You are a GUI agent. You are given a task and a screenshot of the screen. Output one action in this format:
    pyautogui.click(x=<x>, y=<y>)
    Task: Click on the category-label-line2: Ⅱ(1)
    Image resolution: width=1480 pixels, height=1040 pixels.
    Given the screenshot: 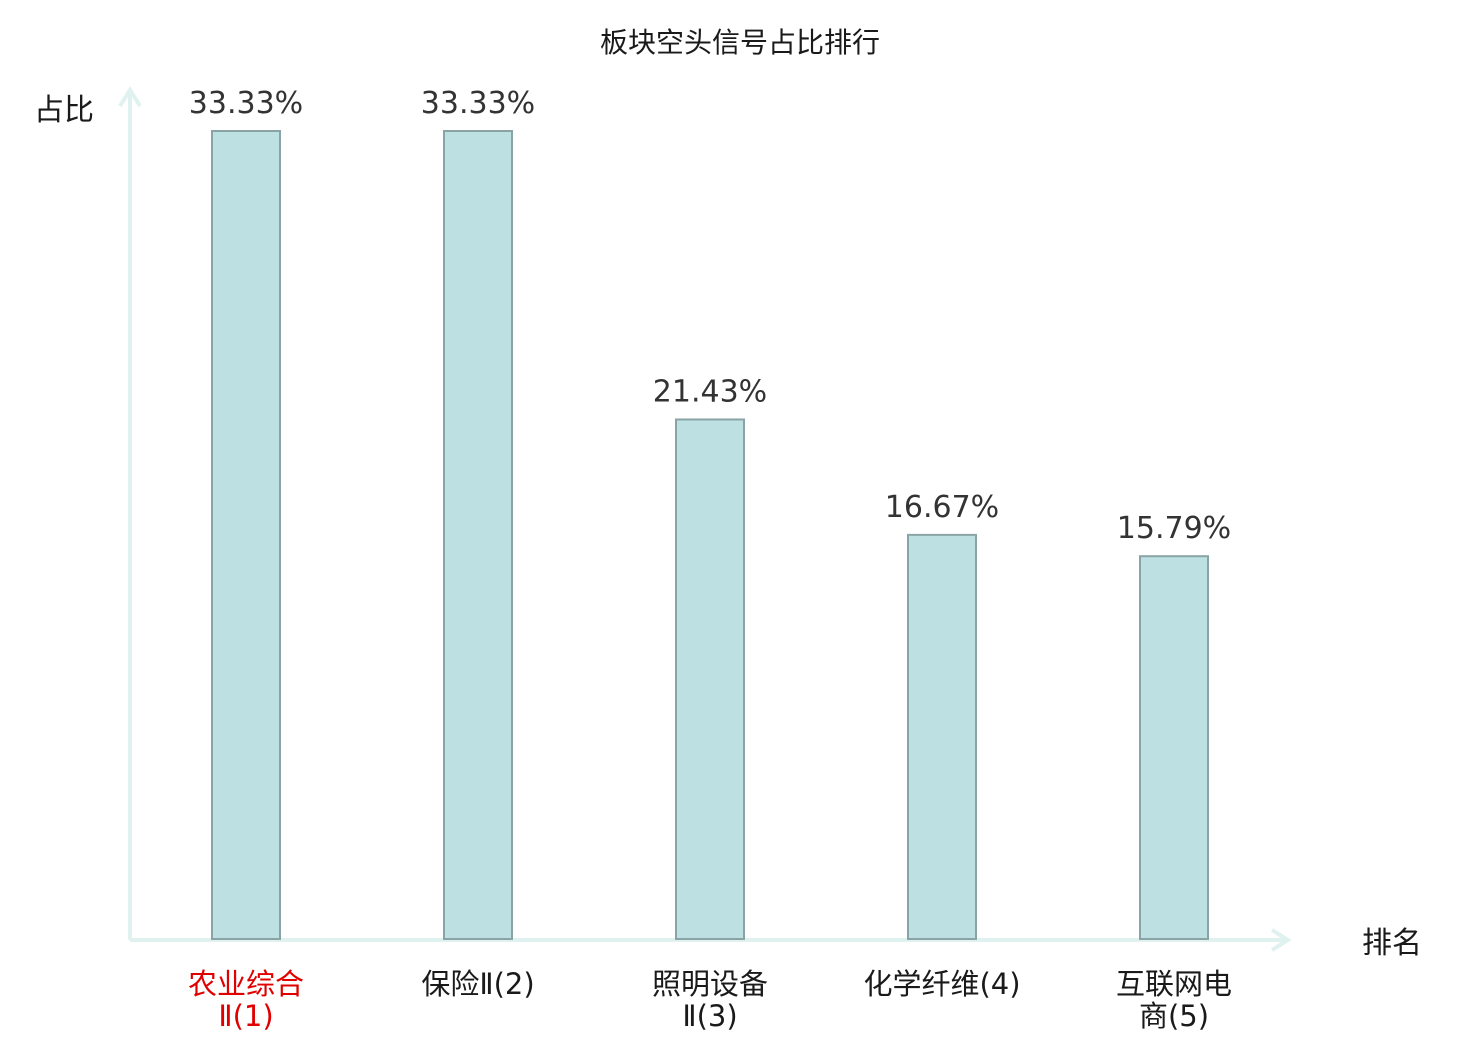 What is the action you would take?
    pyautogui.click(x=245, y=1016)
    